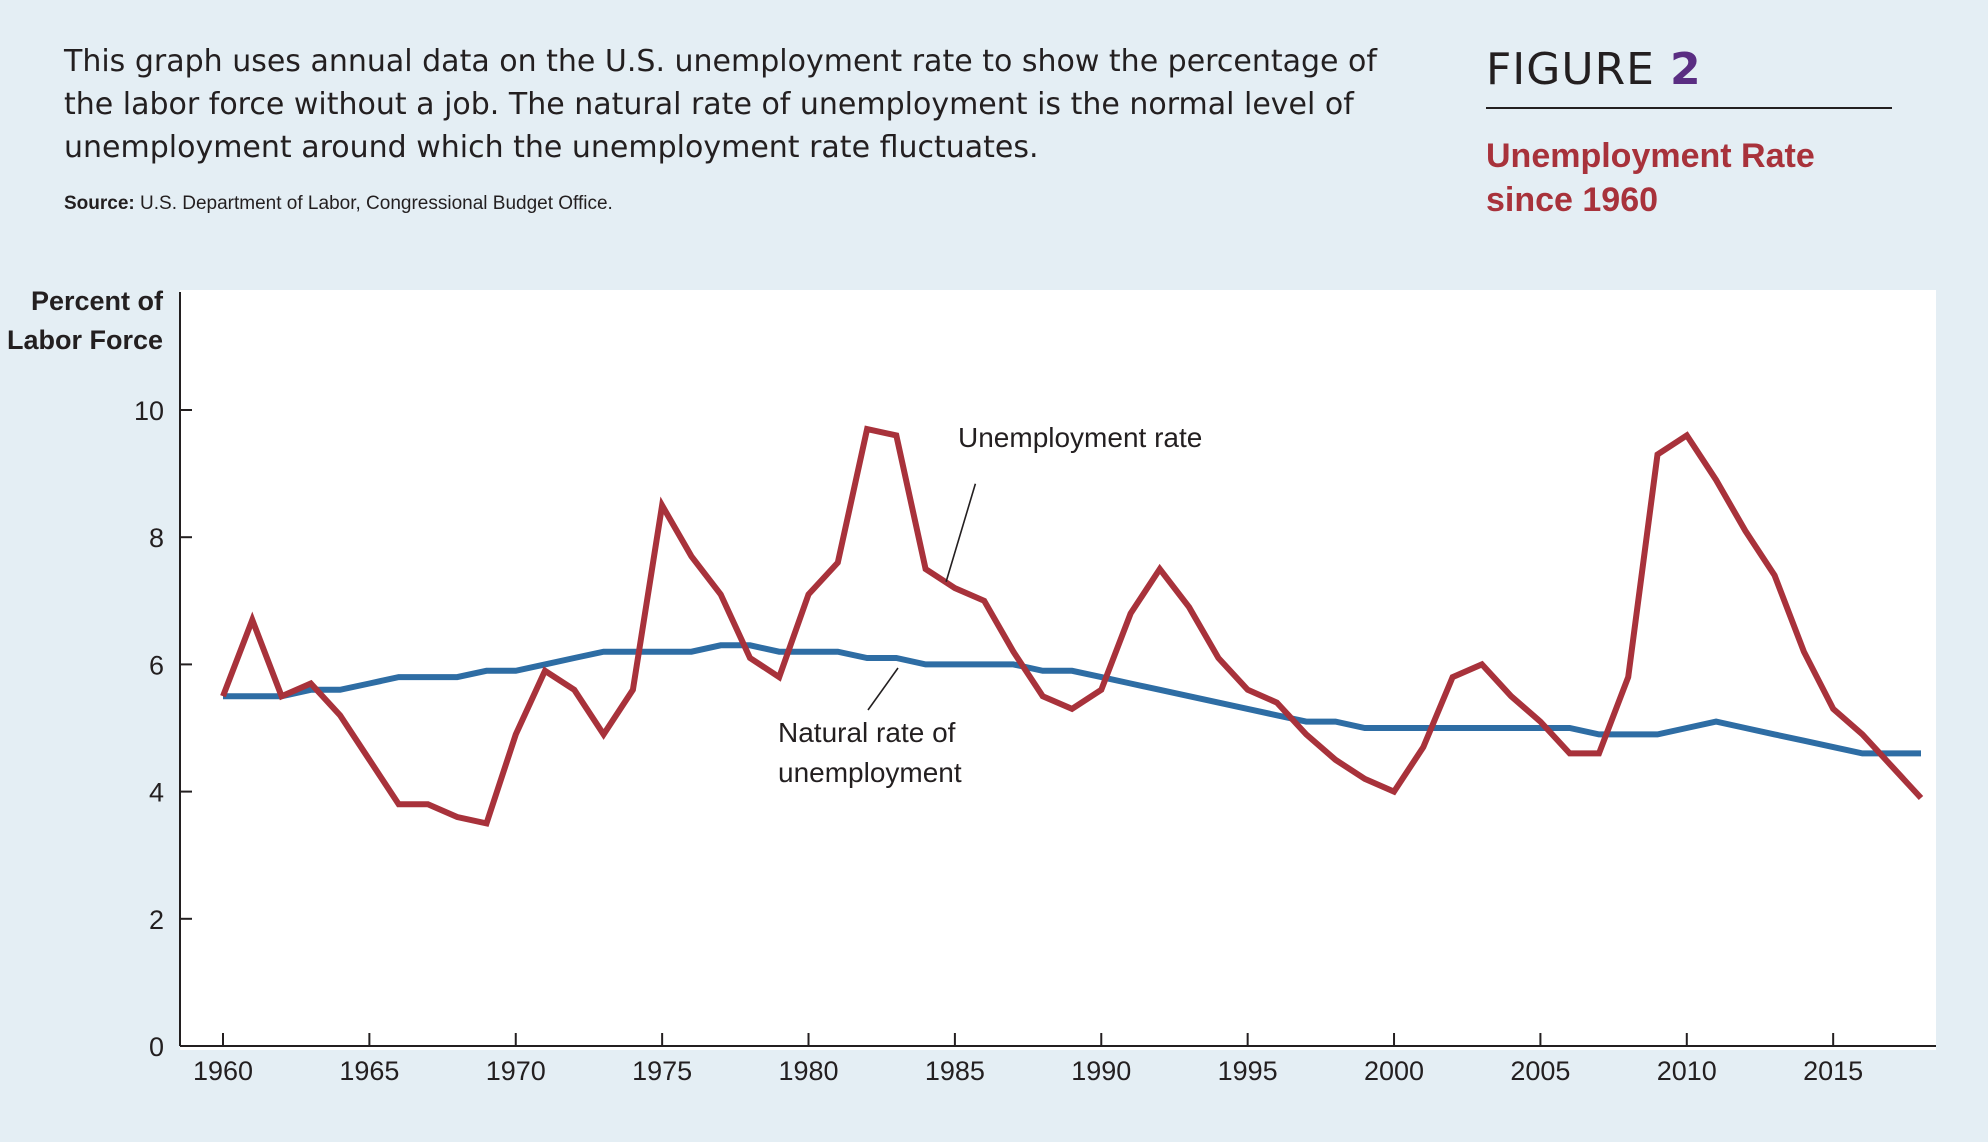 The image size is (1988, 1142). I want to click on y-tick-label: 0, so click(156, 1047).